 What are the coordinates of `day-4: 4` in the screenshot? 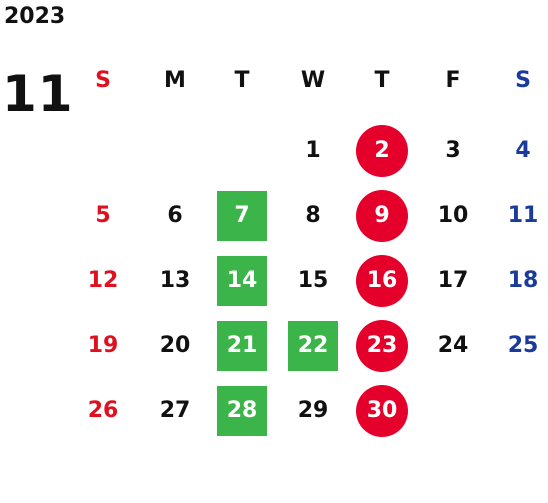 It's located at (520, 151).